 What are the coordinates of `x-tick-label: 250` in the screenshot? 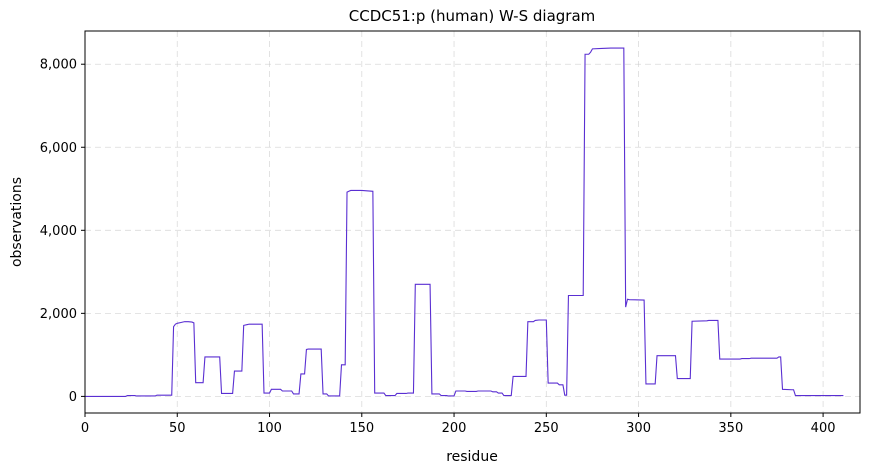 It's located at (546, 428).